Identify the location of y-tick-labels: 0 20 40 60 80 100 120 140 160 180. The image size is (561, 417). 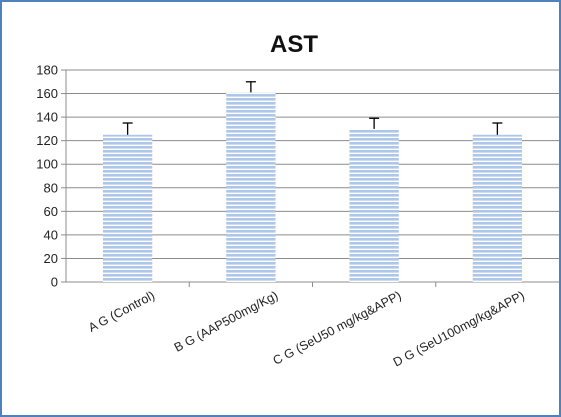
(47, 176).